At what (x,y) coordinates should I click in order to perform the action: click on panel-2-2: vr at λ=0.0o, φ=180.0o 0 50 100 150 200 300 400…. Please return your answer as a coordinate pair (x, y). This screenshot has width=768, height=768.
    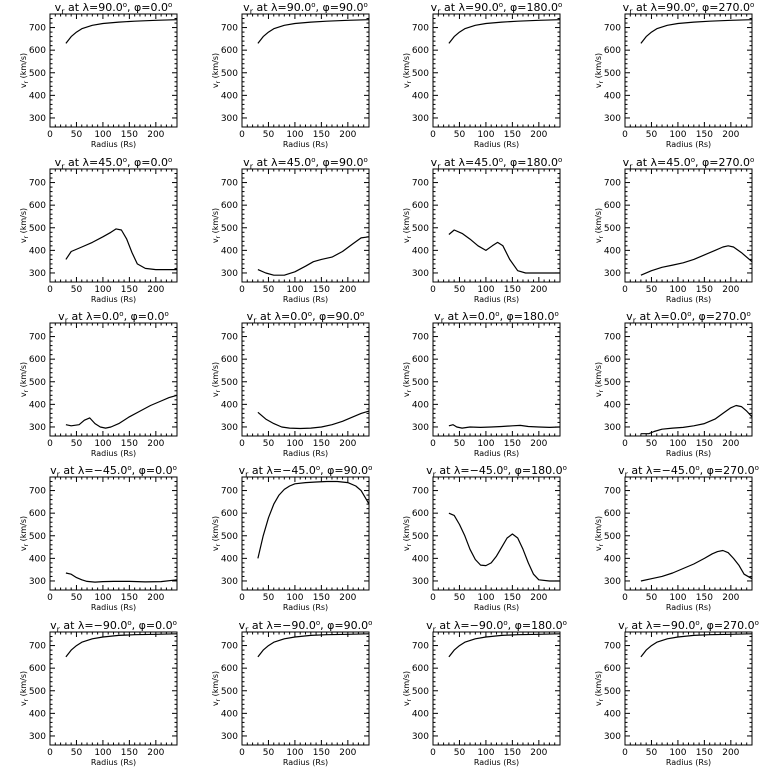
    Looking at the image, I should click on (481, 384).